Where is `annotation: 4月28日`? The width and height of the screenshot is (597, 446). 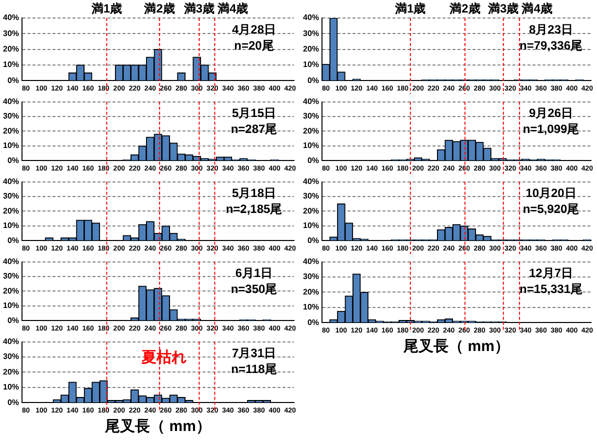 annotation: 4月28日 is located at coordinates (254, 29).